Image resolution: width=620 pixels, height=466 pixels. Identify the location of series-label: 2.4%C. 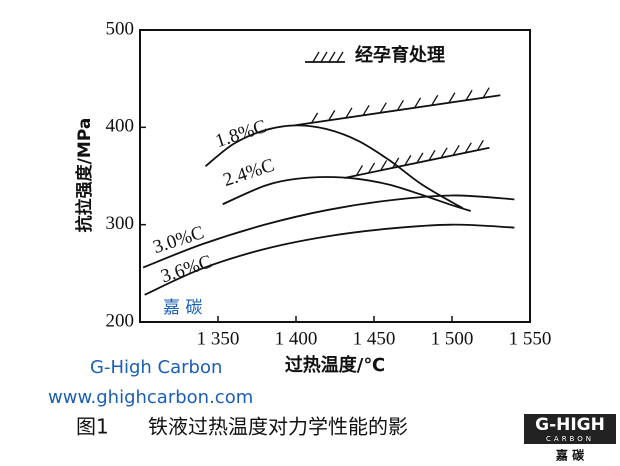
(249, 173).